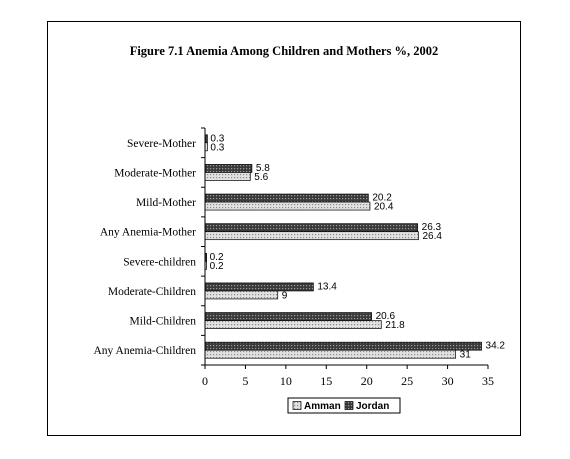 The image size is (570, 459). Describe the element at coordinates (285, 295) in the screenshot. I see `data-label-amman: 9` at that location.